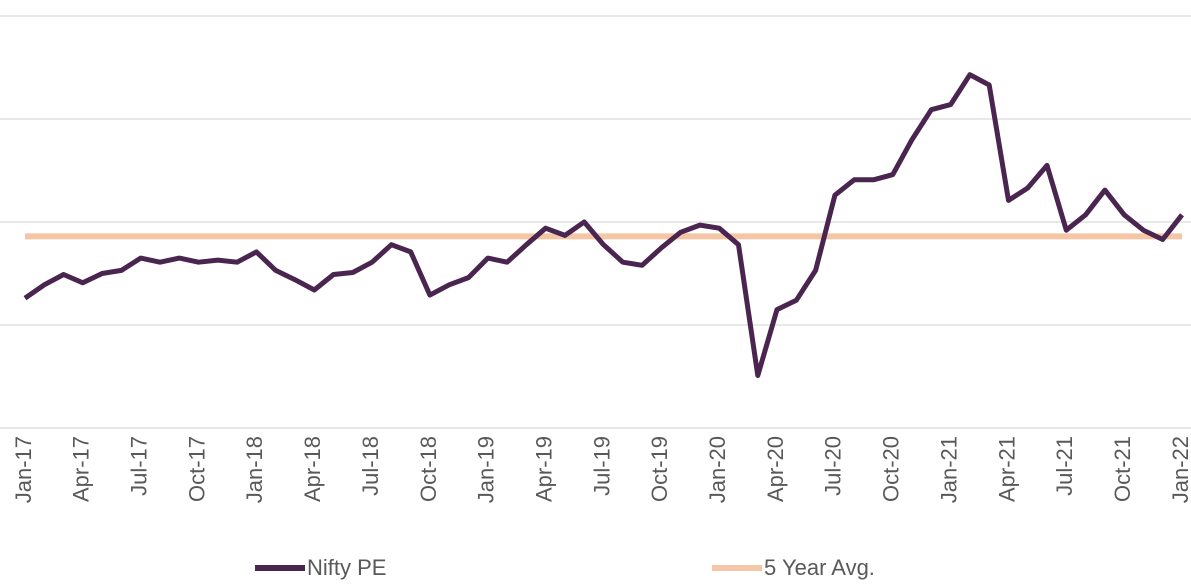 This screenshot has height=586, width=1191. I want to click on x-tick-label: Oct-21, so click(1122, 469).